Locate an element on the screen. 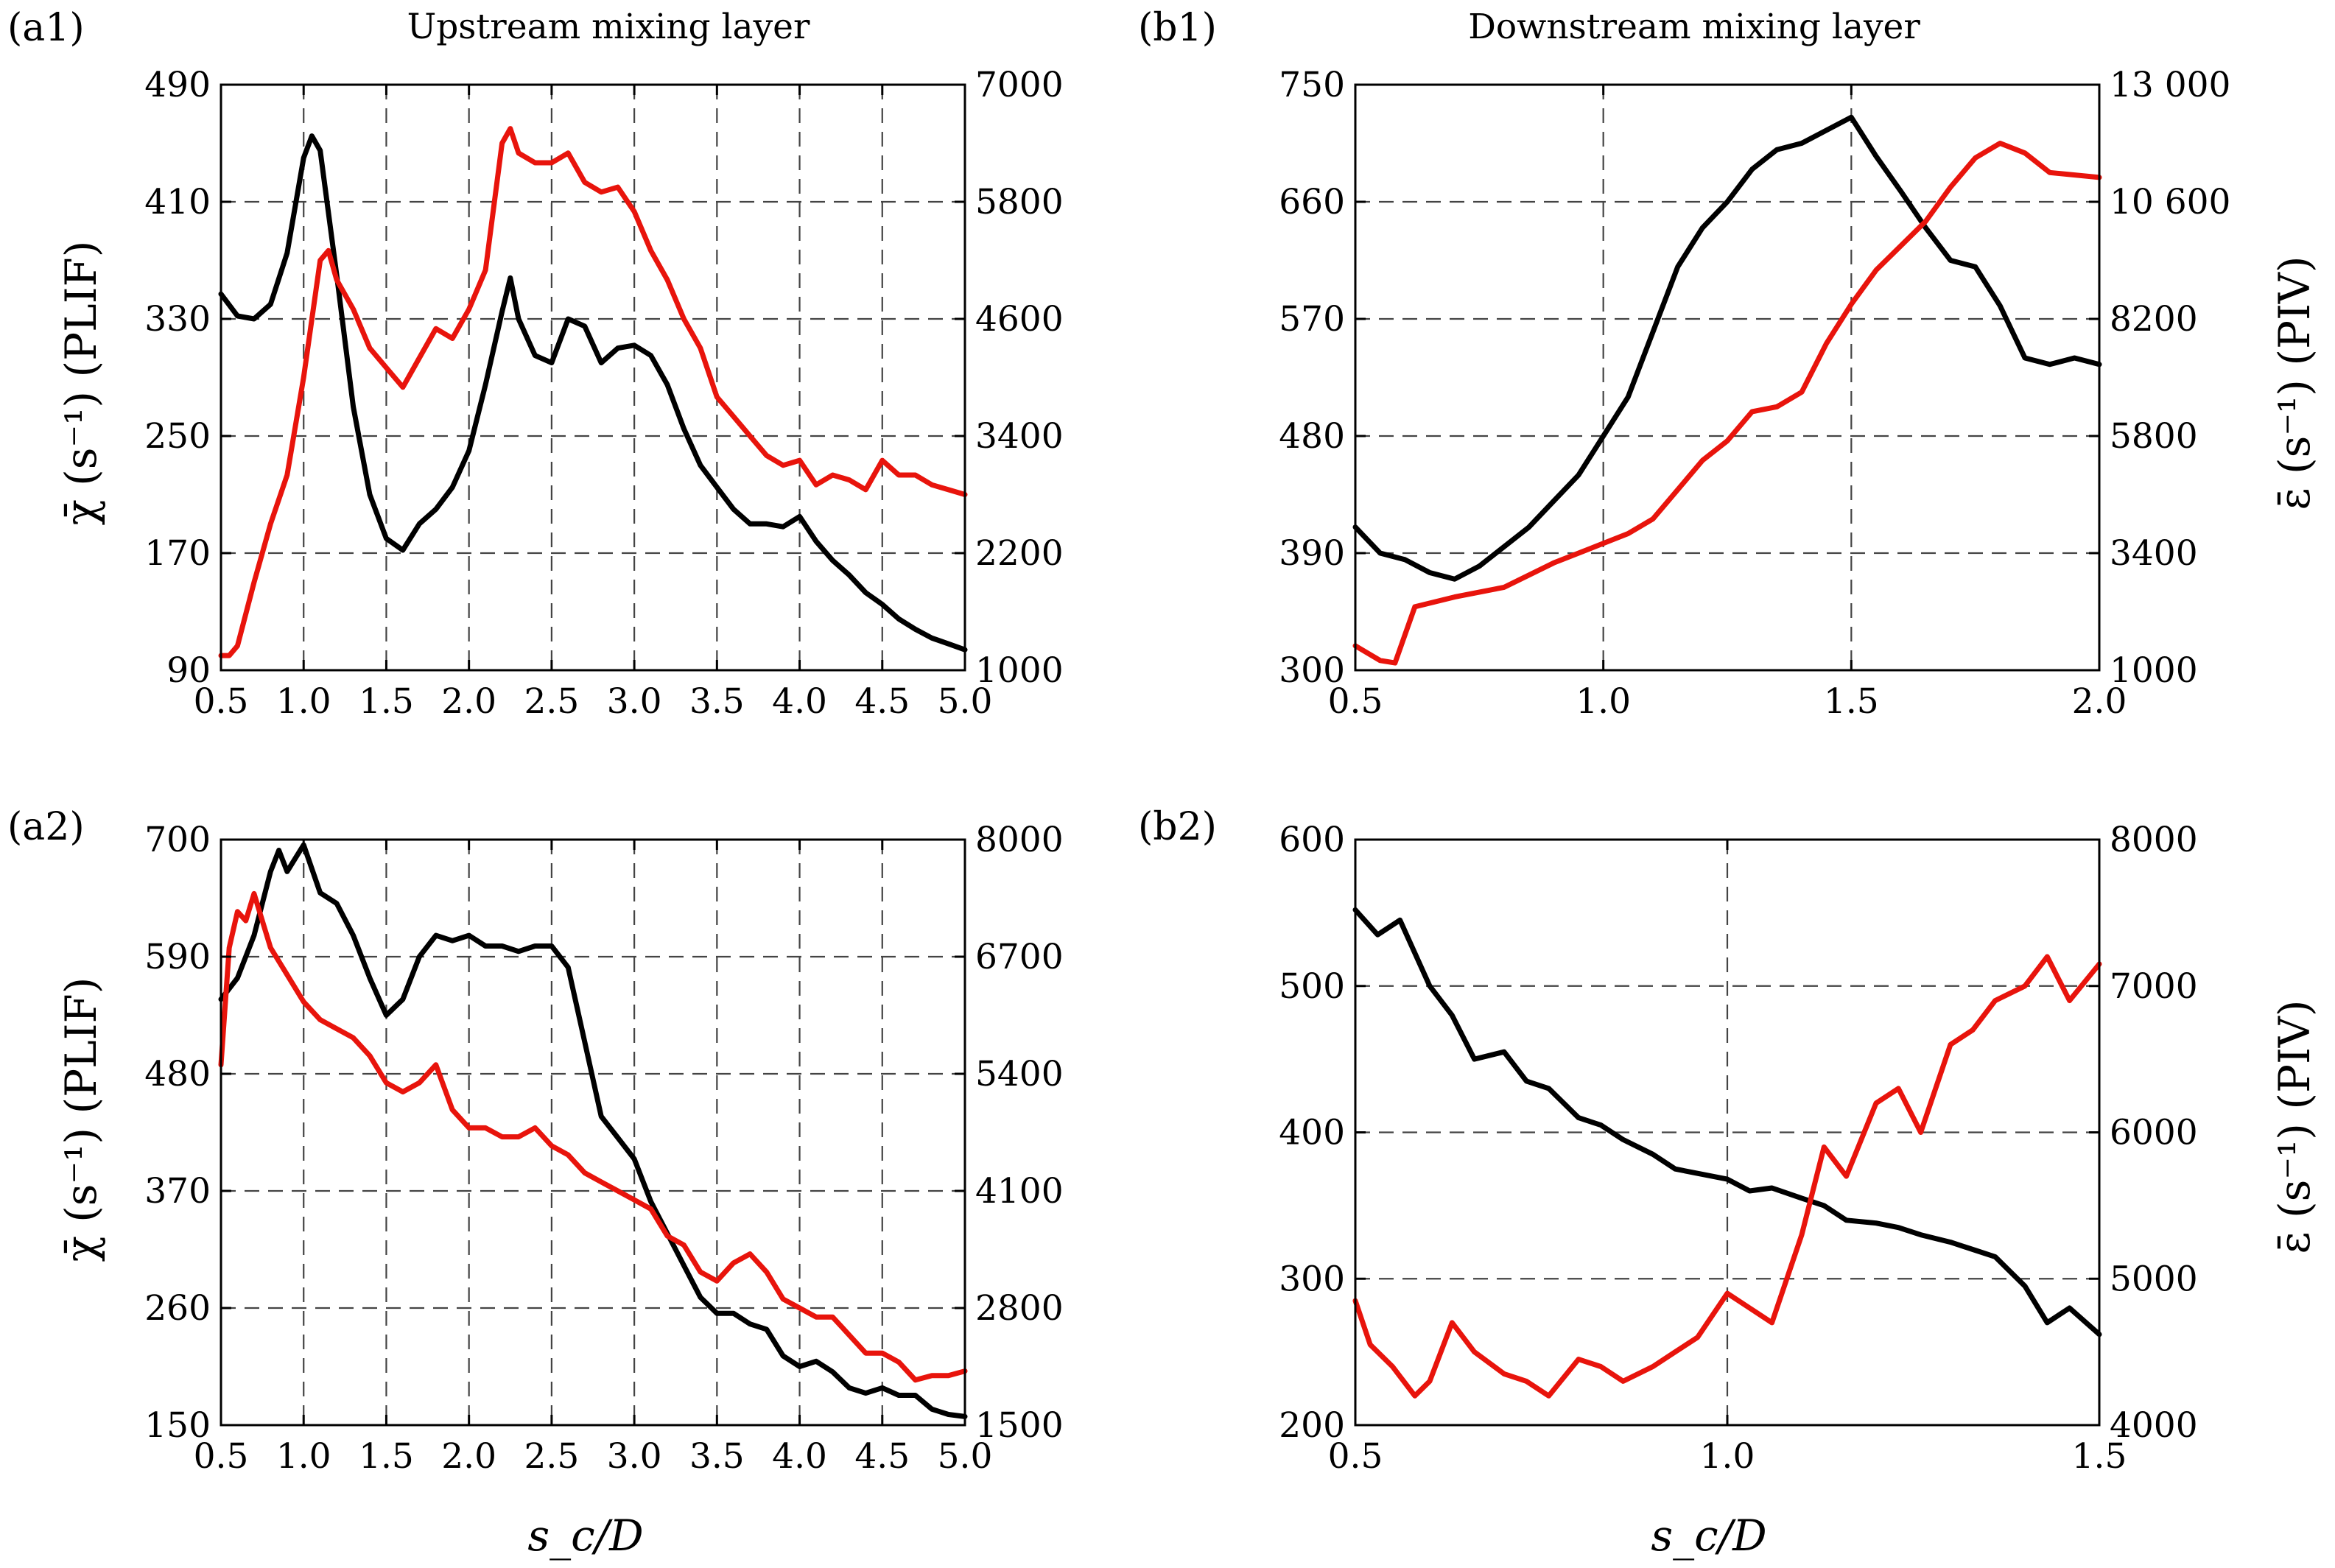 Image resolution: width=2335 pixels, height=1568 pixels. y-right-tick-label: 5000 is located at coordinates (2154, 1279).